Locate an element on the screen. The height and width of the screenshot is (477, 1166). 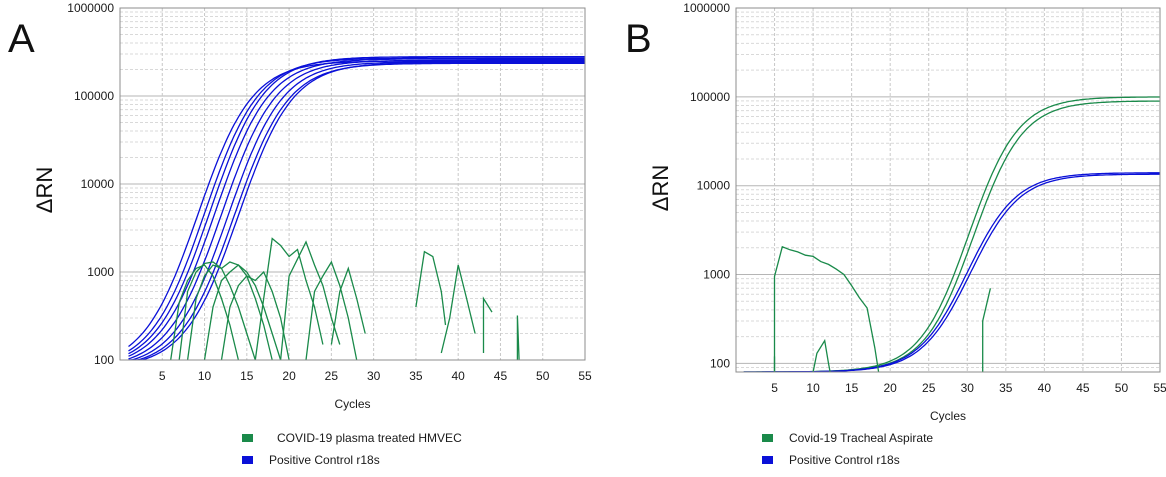
panel-label: A is located at coordinates (21, 39).